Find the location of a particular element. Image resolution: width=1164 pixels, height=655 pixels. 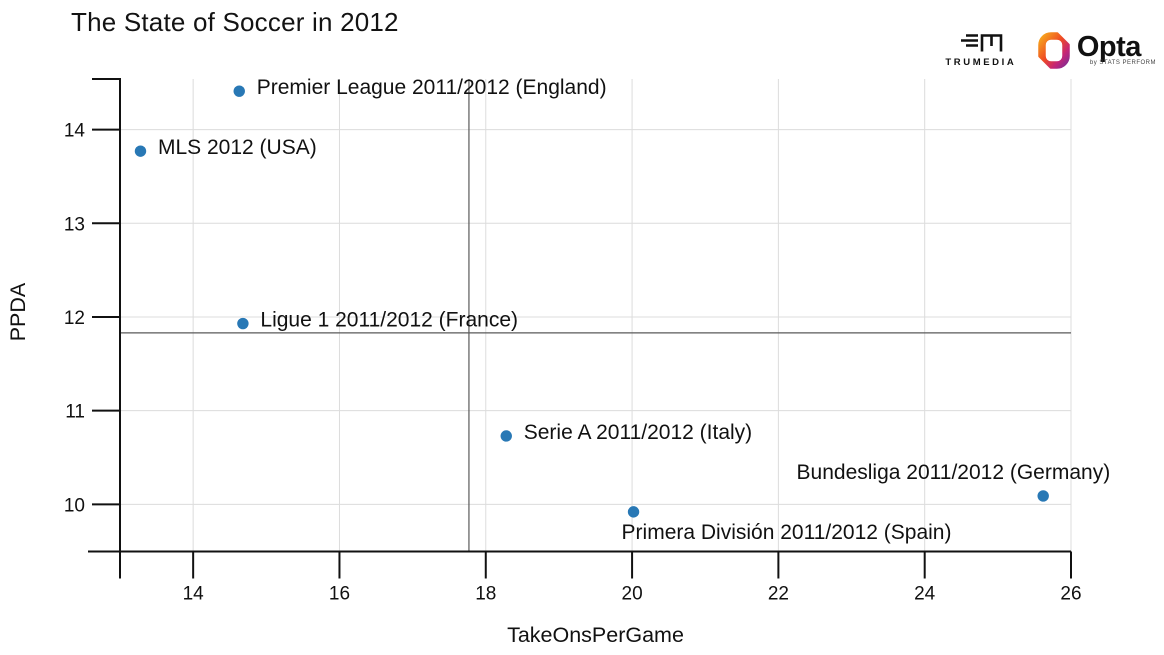

data-point-label: Ligue 1 2011/2012 (France) is located at coordinates (389, 320).